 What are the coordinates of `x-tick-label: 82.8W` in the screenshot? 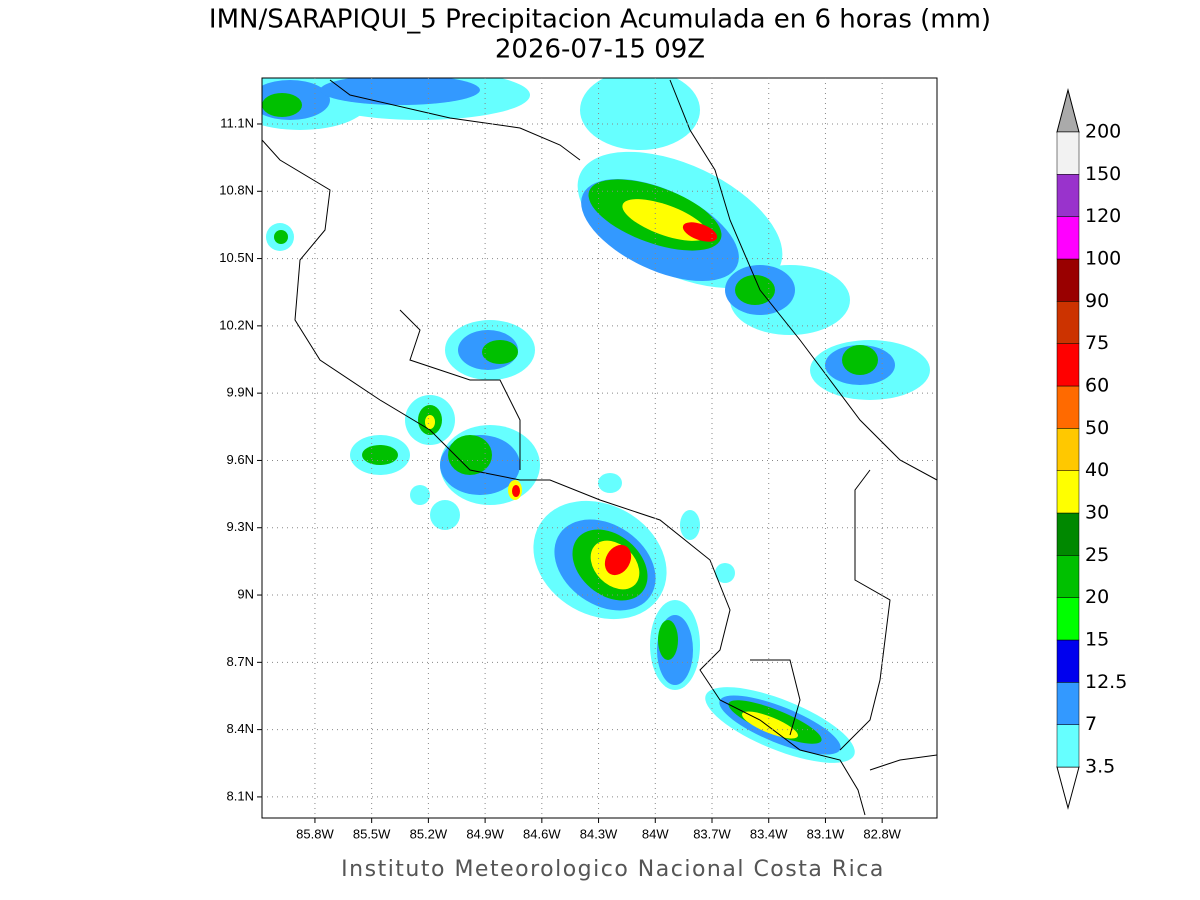 It's located at (882, 833).